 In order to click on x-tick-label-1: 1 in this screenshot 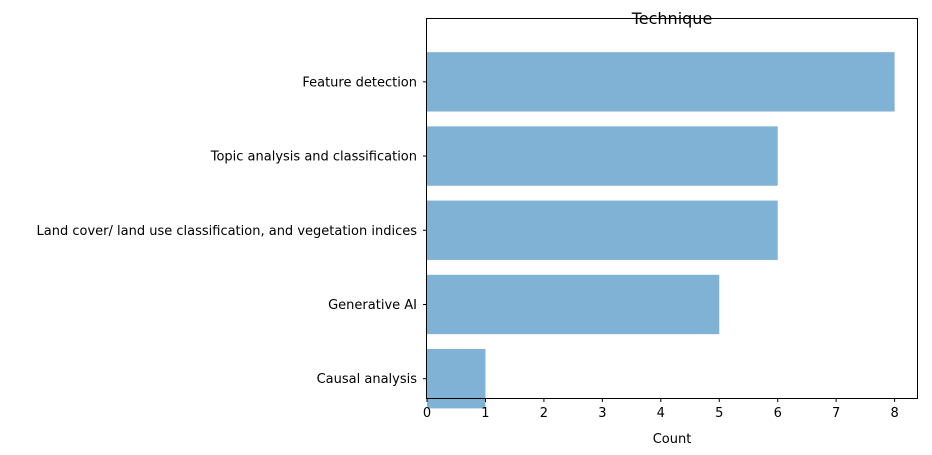, I will do `click(485, 413)`.